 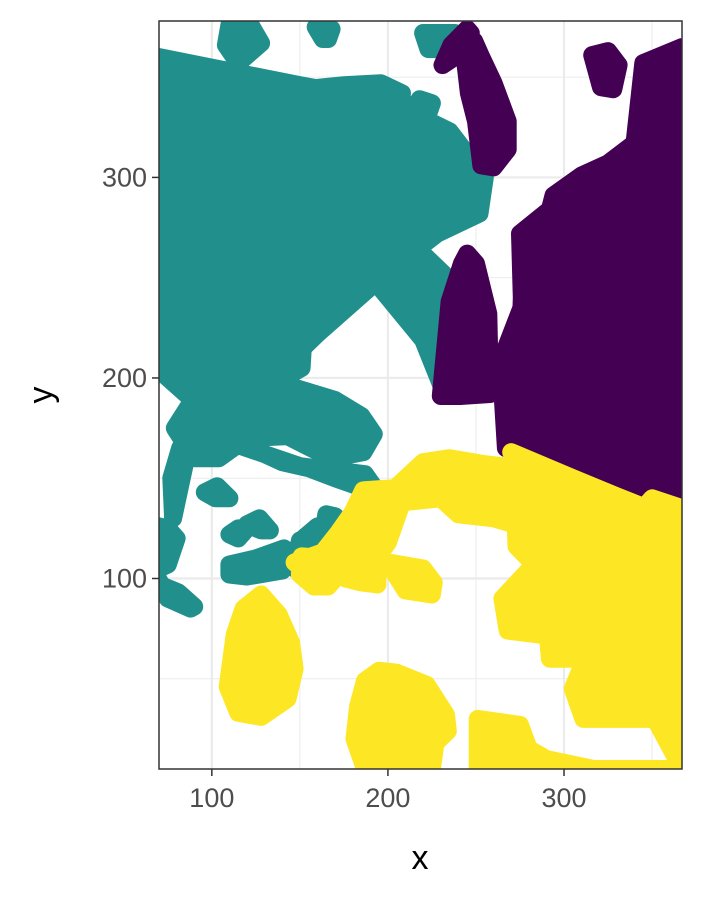 What do you see at coordinates (124, 578) in the screenshot?
I see `y-tick-label: 100` at bounding box center [124, 578].